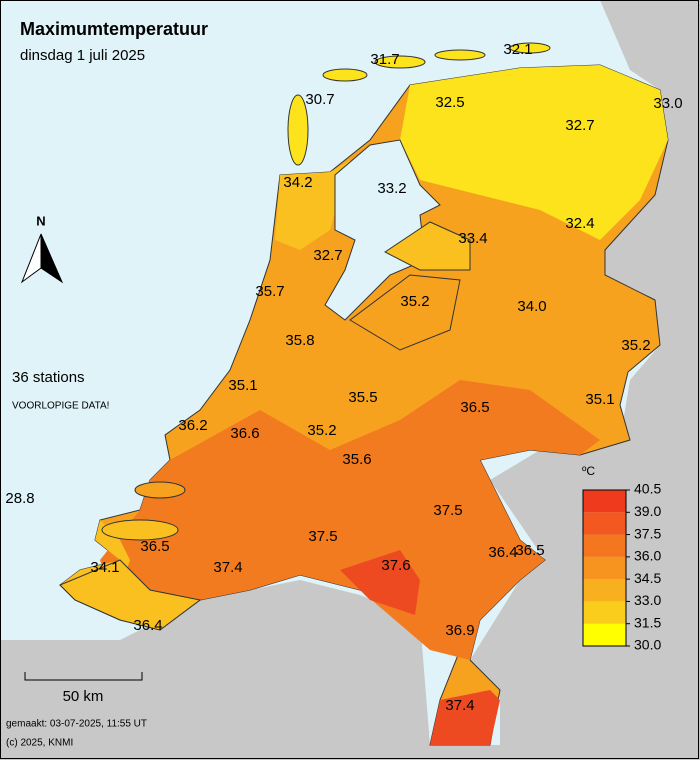 The height and width of the screenshot is (760, 700). What do you see at coordinates (48, 377) in the screenshot?
I see `station-count: 36 stations` at bounding box center [48, 377].